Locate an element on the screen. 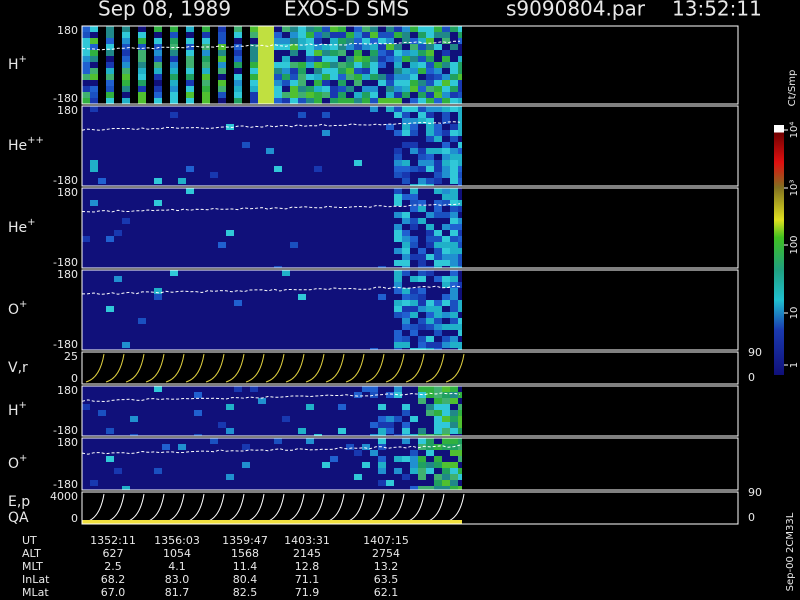 The width and height of the screenshot is (800, 600). colorbar is located at coordinates (779, 250).